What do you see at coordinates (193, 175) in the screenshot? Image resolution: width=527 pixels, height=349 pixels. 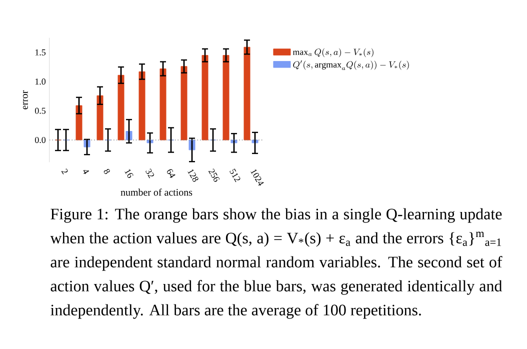 I see `x-tick-label: 128` at bounding box center [193, 175].